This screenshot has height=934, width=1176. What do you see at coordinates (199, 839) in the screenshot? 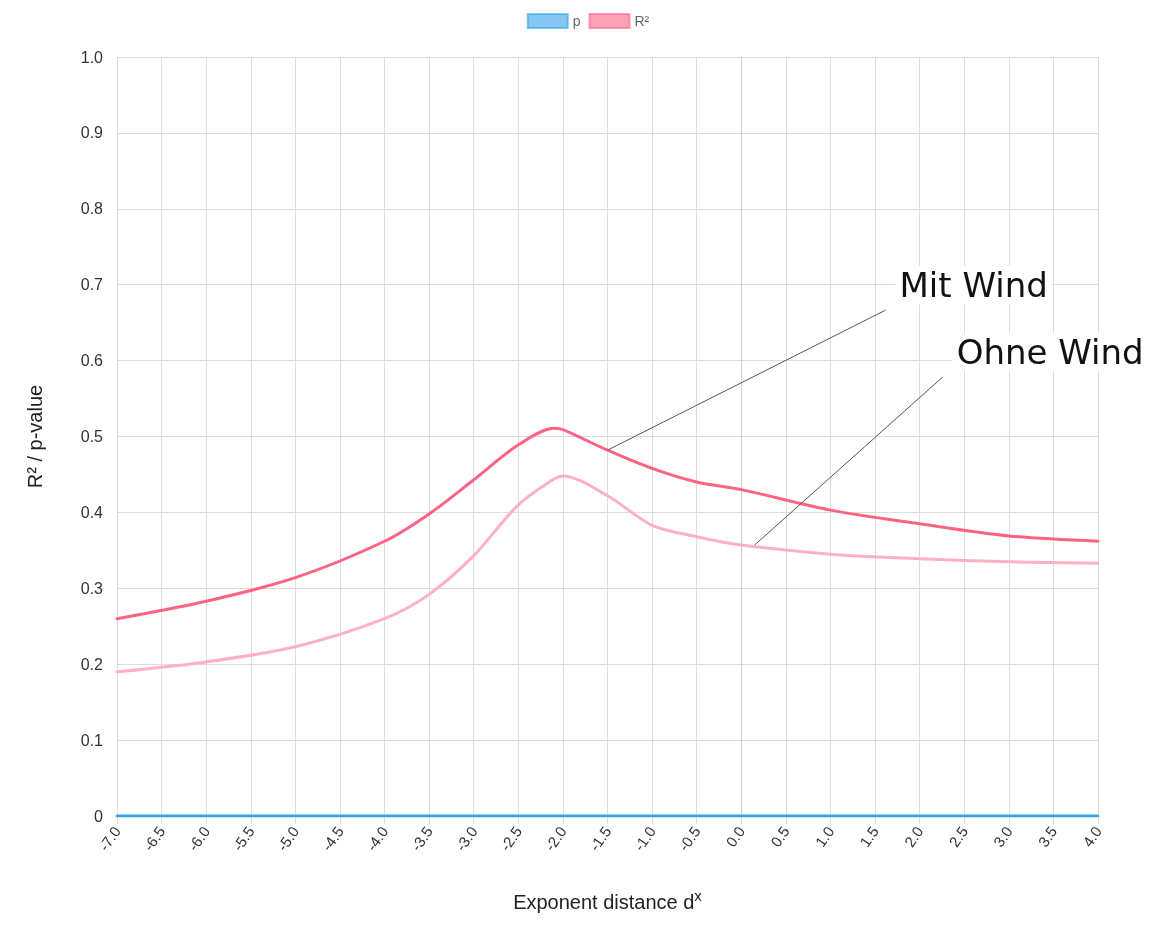
I see `x-tick-label: -6.0` at bounding box center [199, 839].